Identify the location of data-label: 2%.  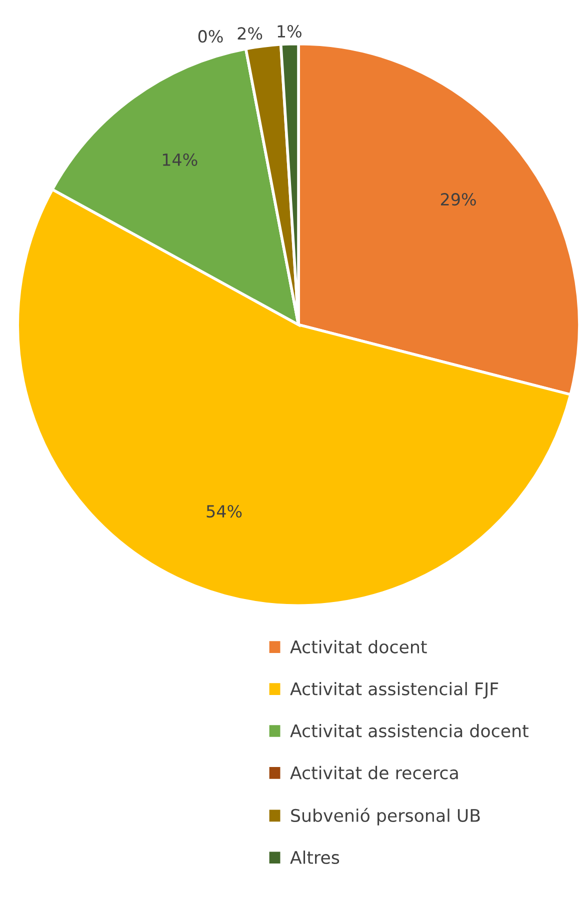
(250, 33).